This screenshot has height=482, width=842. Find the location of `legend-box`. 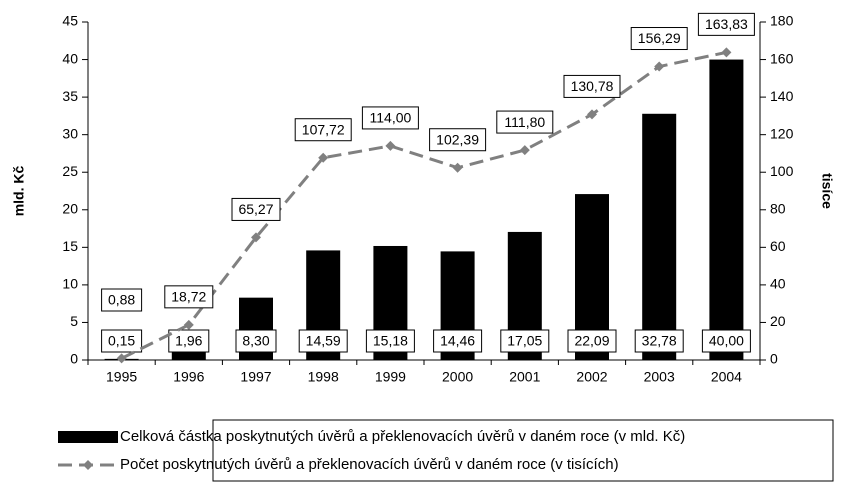

legend-box is located at coordinates (523, 450).